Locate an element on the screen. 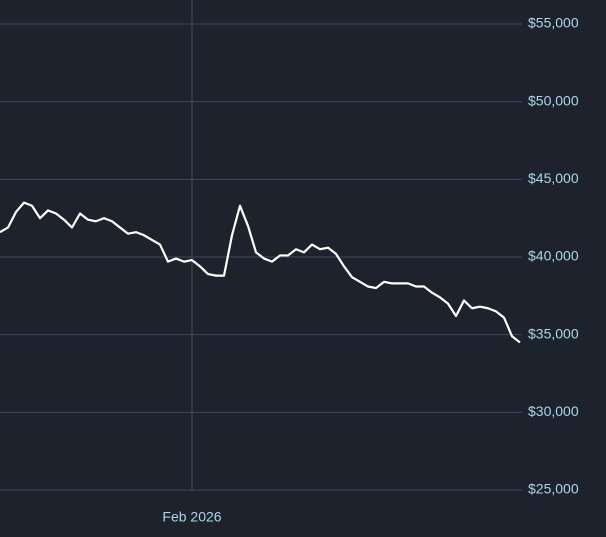  y-tick-label: $40,000 is located at coordinates (553, 256).